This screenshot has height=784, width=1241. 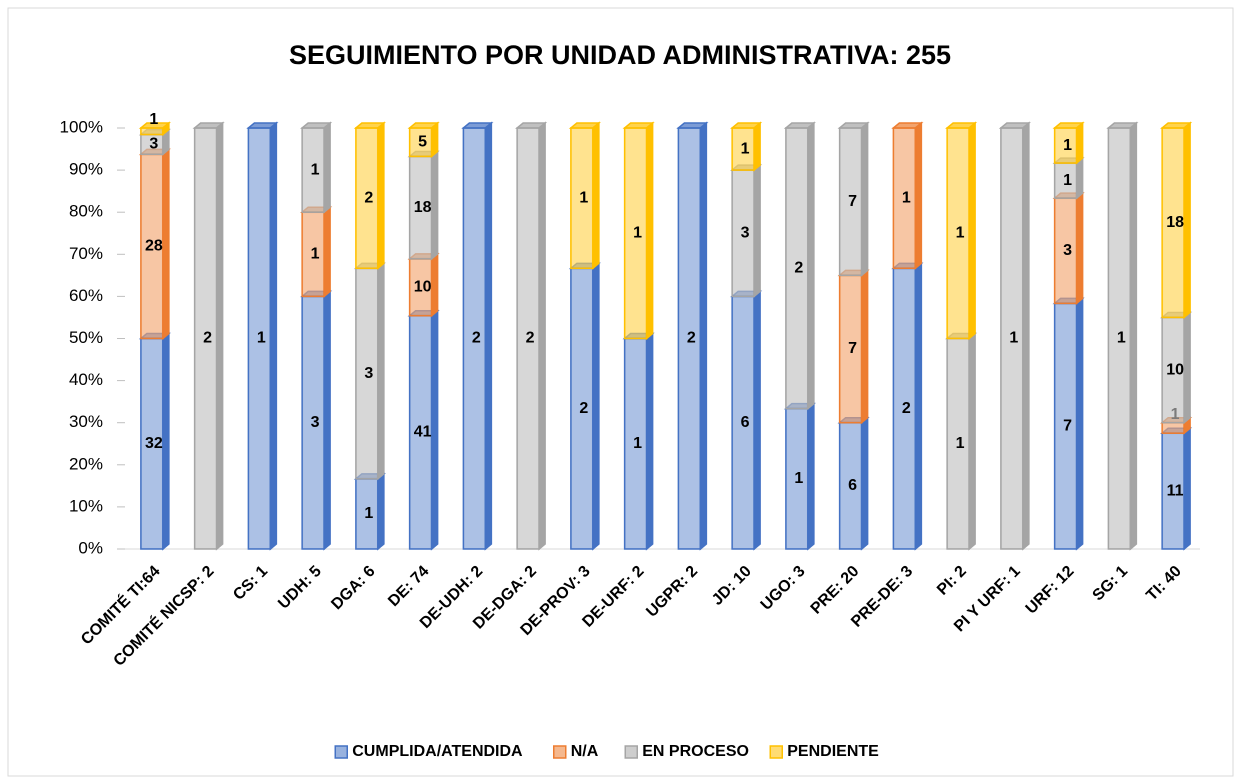 What do you see at coordinates (423, 287) in the screenshot?
I see `data-label: 10` at bounding box center [423, 287].